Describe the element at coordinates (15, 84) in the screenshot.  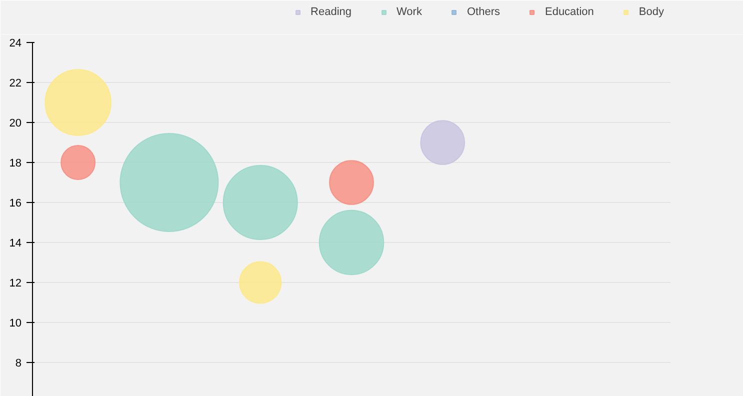
I see `y-tick-label: 22` at that location.